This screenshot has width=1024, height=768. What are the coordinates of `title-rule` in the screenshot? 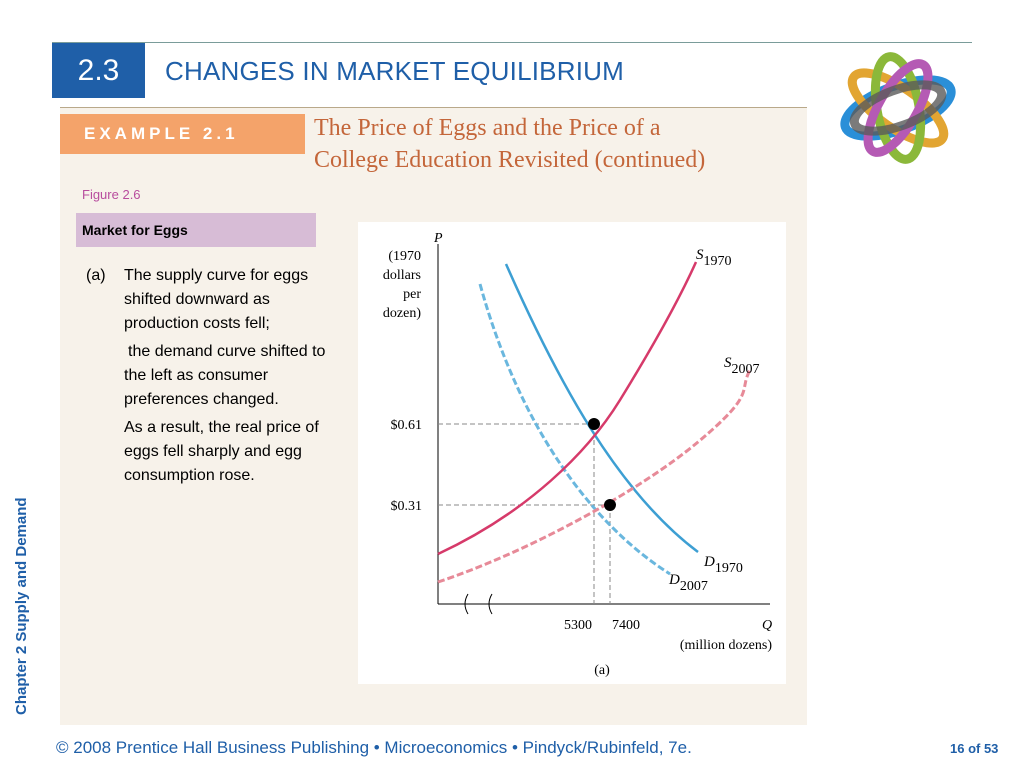 It's located at (433, 107).